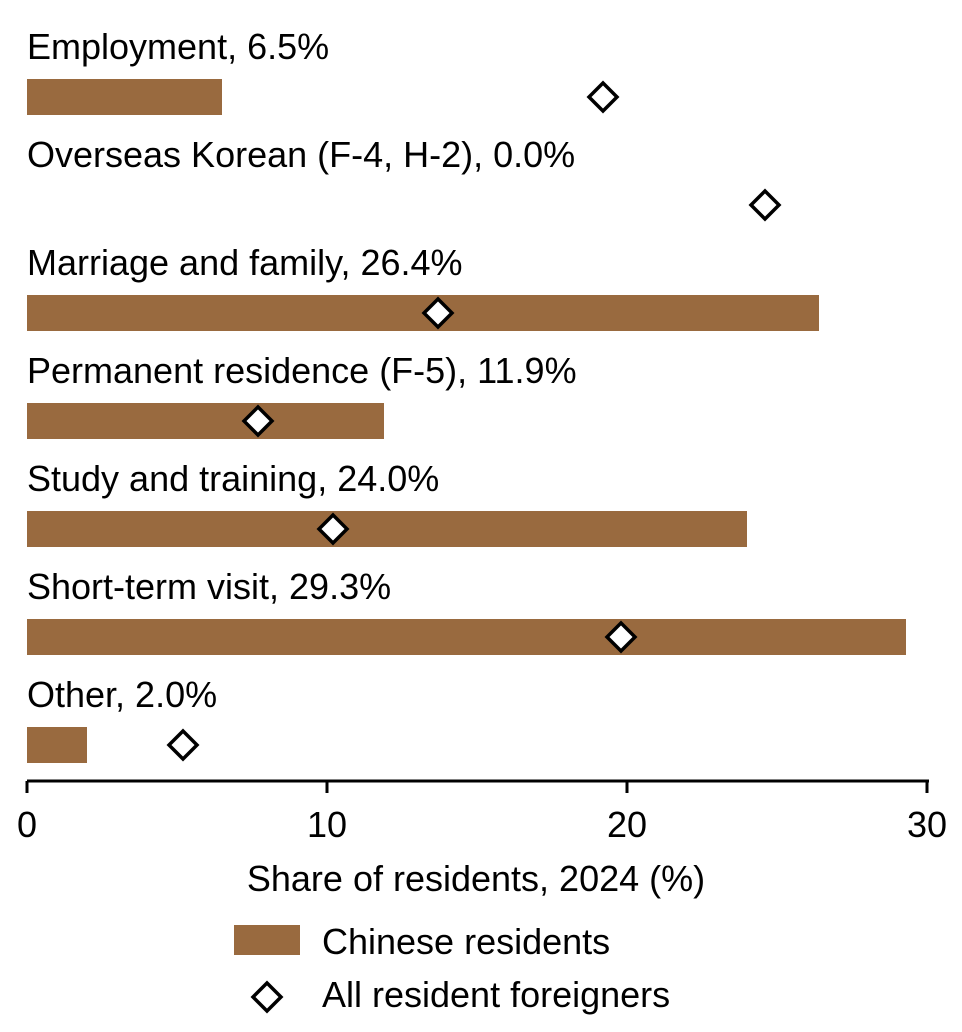 The width and height of the screenshot is (962, 1032). I want to click on x-axis-title: Share of residents, 2024 (%), so click(476, 878).